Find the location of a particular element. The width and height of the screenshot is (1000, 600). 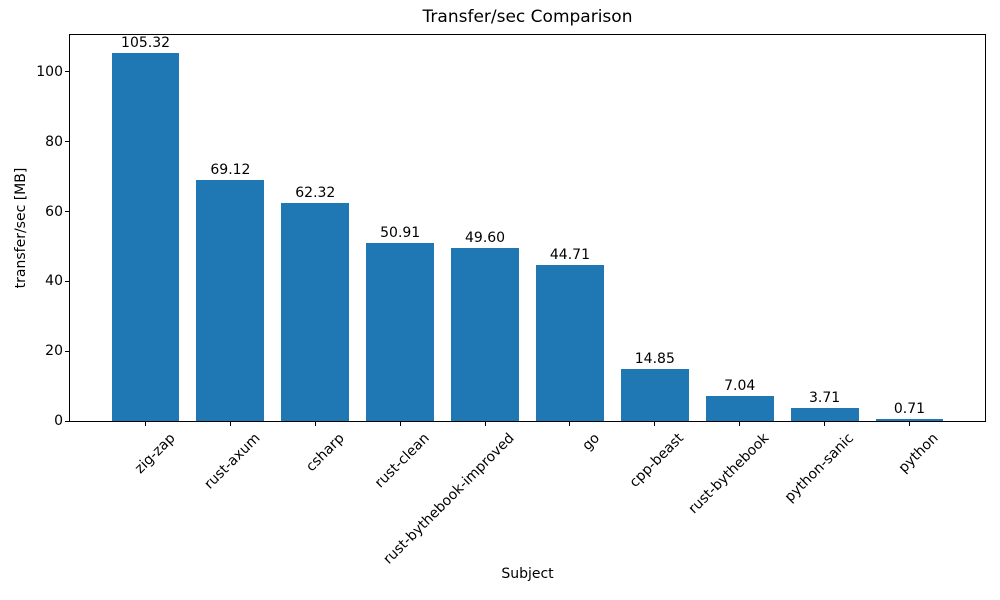

bar-zig-zap is located at coordinates (145, 237).